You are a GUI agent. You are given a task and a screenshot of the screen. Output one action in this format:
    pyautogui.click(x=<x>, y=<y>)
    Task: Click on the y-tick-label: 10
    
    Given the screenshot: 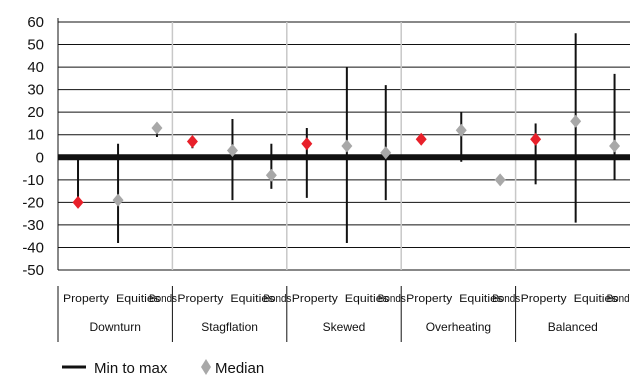 What is the action you would take?
    pyautogui.click(x=35, y=135)
    